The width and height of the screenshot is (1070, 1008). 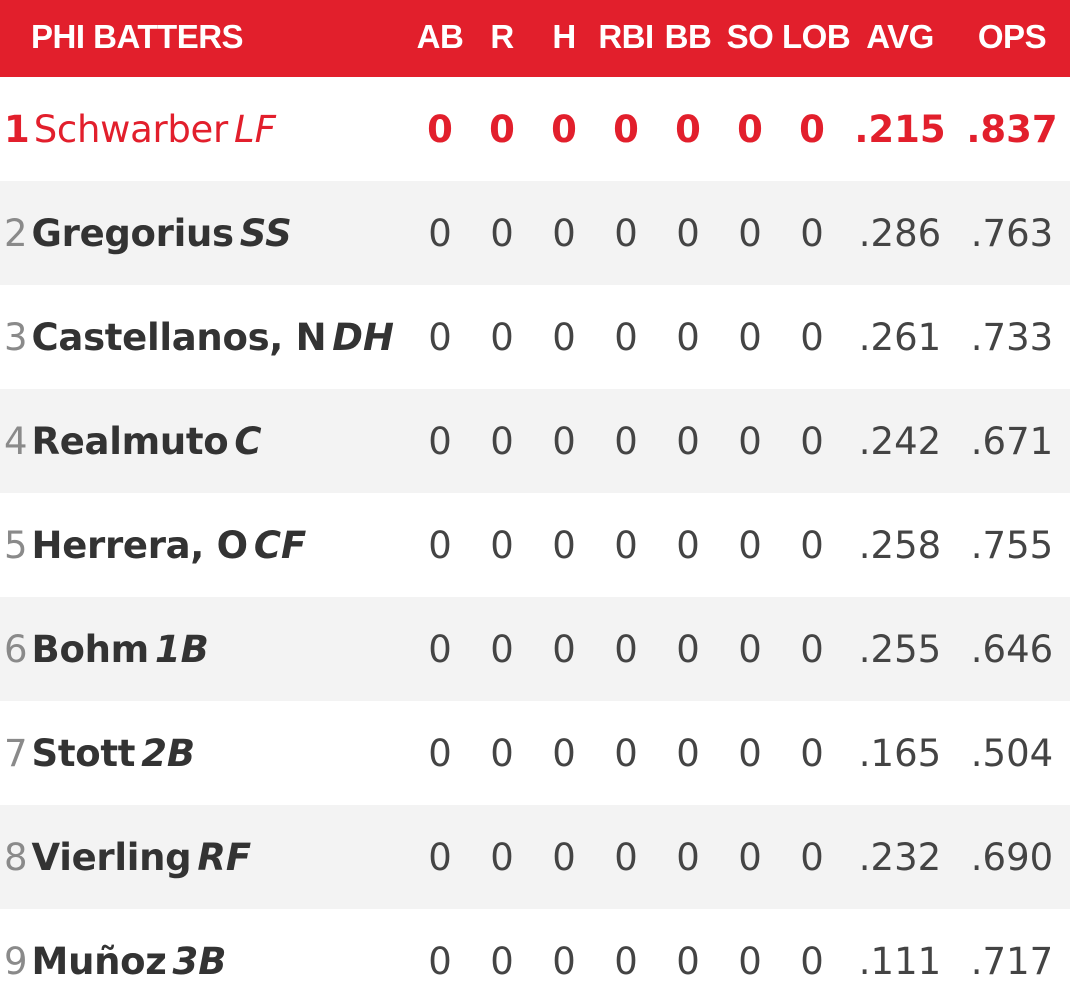 I want to click on batting-order-number: 7, so click(x=16, y=753).